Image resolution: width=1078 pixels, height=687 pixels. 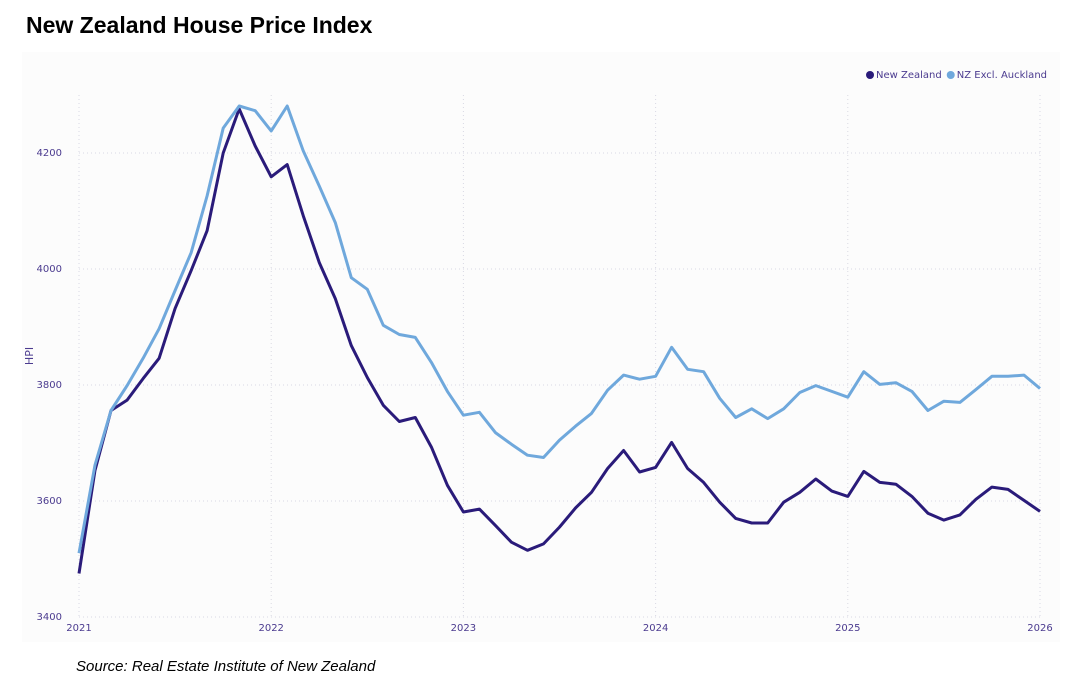 What do you see at coordinates (270, 628) in the screenshot?
I see `x-tick-label: 2022` at bounding box center [270, 628].